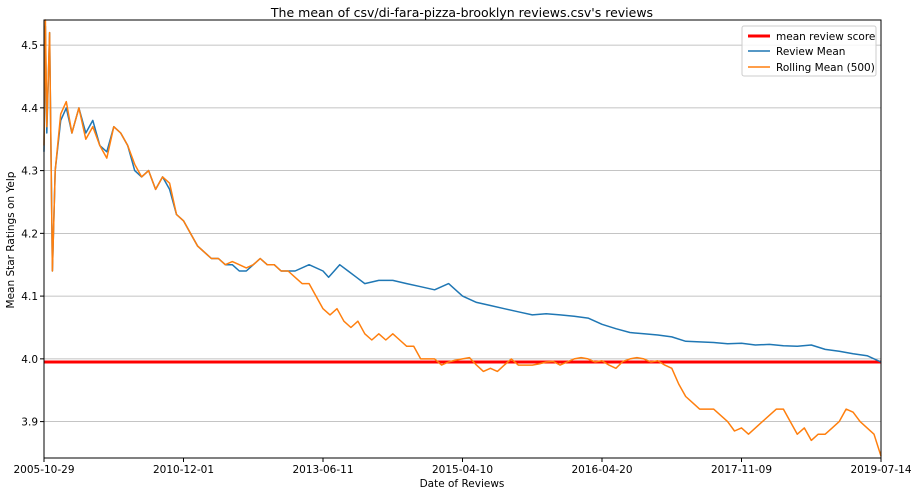 The height and width of the screenshot is (496, 911). What do you see at coordinates (462, 470) in the screenshot?
I see `x-tick-label: 2015-04-10` at bounding box center [462, 470].